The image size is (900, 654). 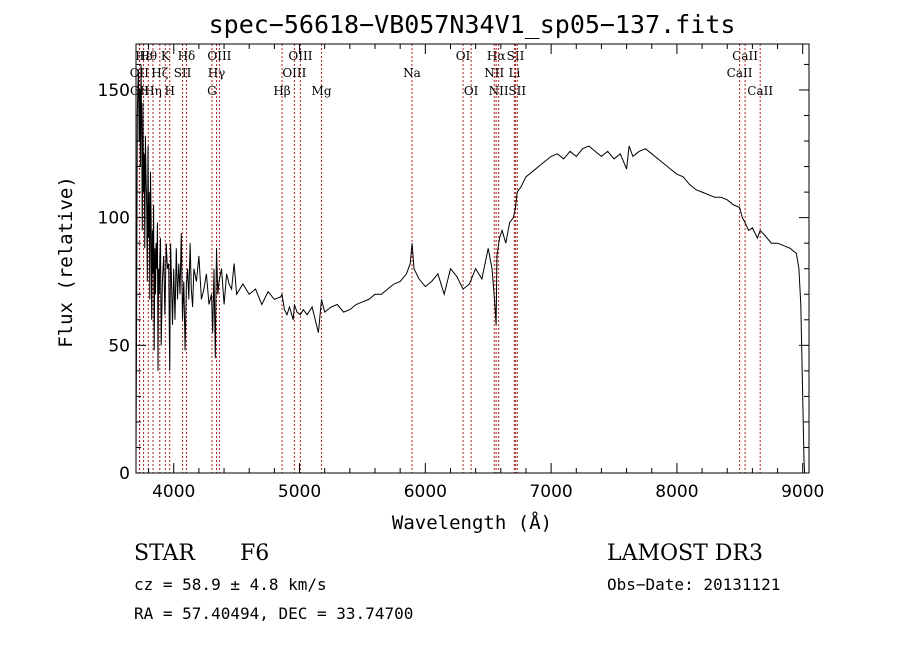 What do you see at coordinates (169, 91) in the screenshot?
I see `line-marker-label: H` at bounding box center [169, 91].